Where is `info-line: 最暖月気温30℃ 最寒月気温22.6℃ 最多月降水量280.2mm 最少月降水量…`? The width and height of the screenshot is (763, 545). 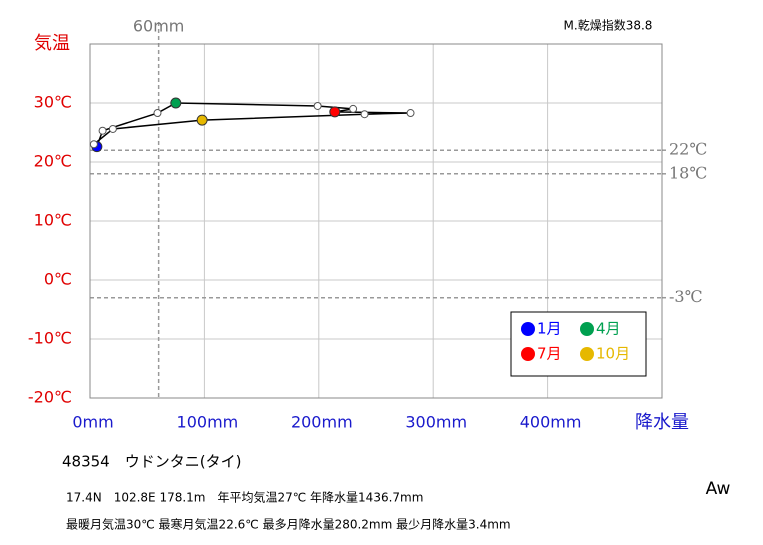 info-line: 最暖月気温30℃ 最寒月気温22.6℃ 最多月降水量280.2mm 最少月降水量… is located at coordinates (288, 524).